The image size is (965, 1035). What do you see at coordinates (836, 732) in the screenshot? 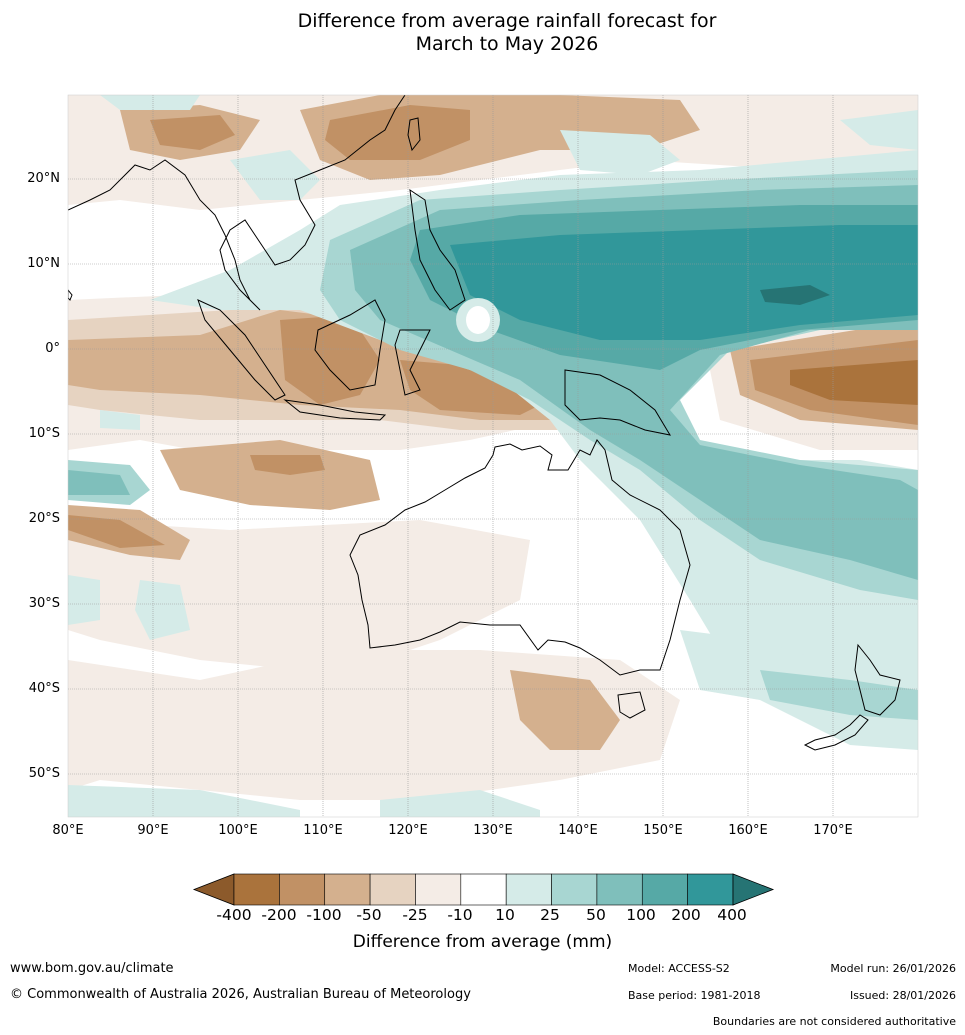
I see `new-zealand-south-coastline` at bounding box center [836, 732].